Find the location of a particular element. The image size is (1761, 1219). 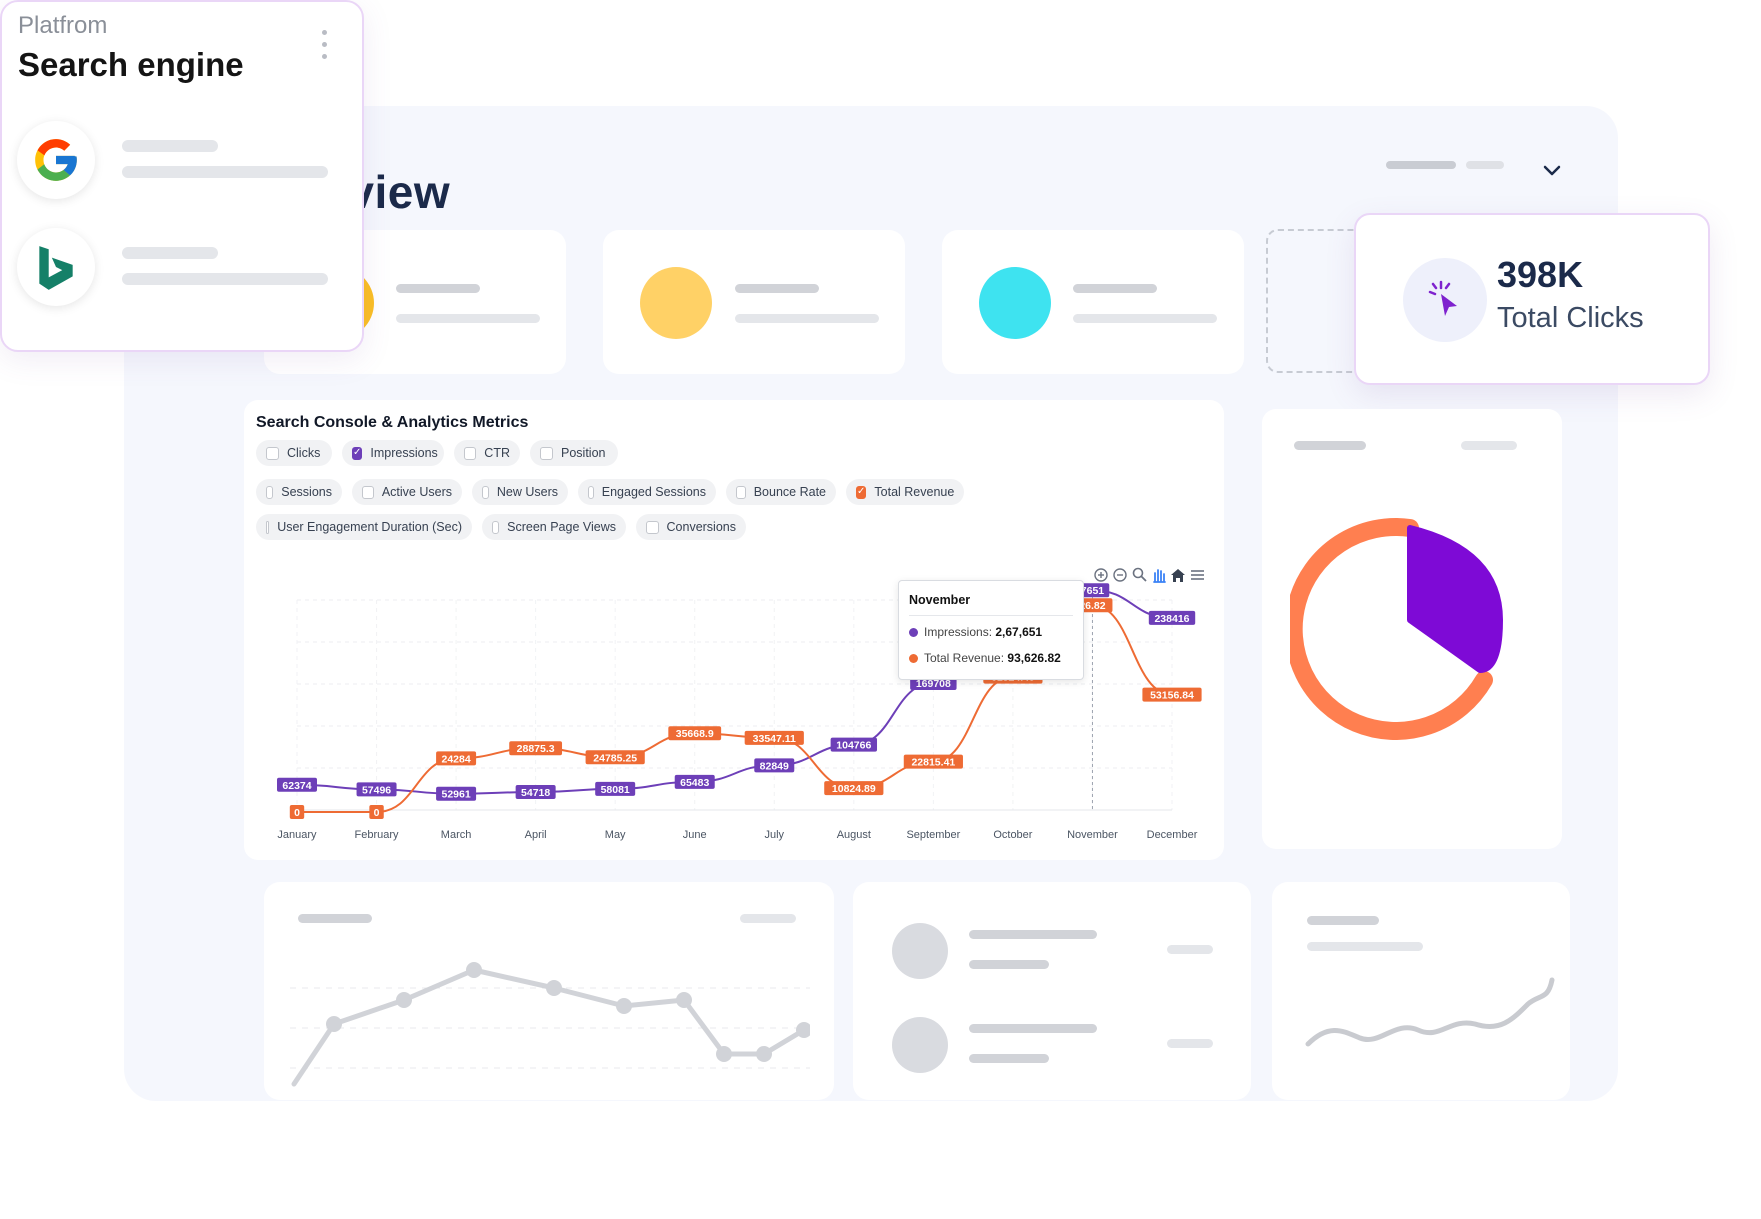

metric-toggle-position: Position is located at coordinates (574, 453).